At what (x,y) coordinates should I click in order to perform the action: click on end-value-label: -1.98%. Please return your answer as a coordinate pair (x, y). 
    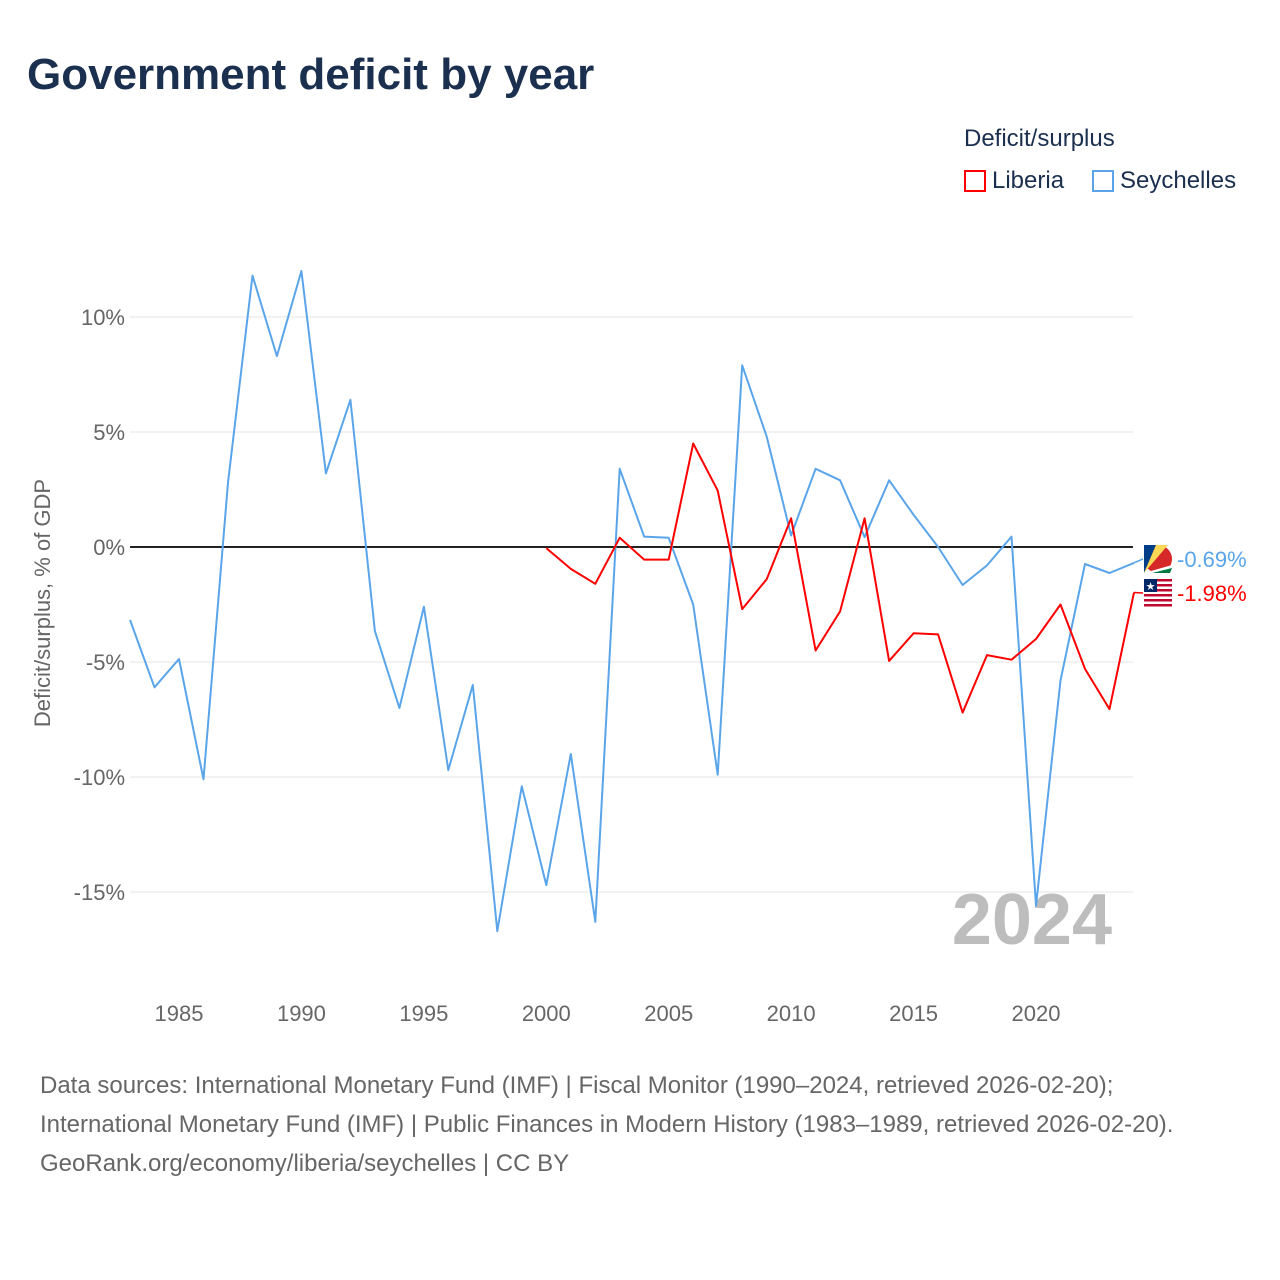
    Looking at the image, I should click on (1212, 593).